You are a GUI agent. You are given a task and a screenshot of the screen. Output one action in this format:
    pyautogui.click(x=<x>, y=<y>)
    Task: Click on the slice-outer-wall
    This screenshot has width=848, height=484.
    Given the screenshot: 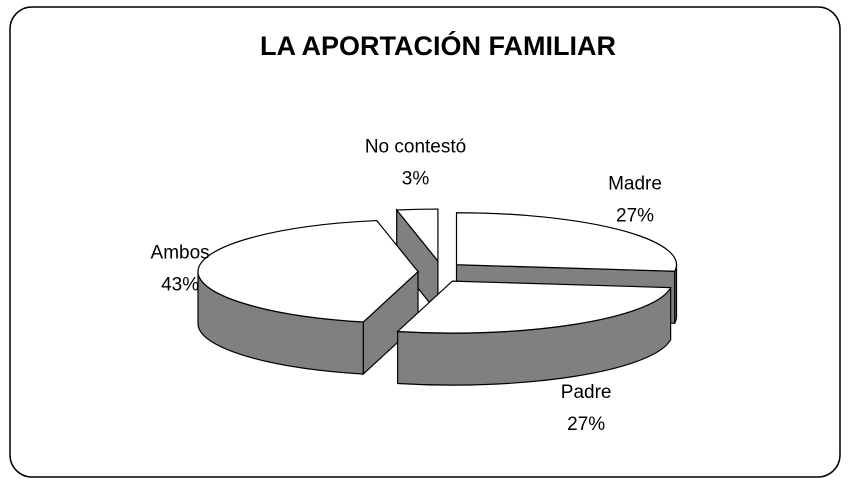 What is the action you would take?
    pyautogui.click(x=676, y=294)
    